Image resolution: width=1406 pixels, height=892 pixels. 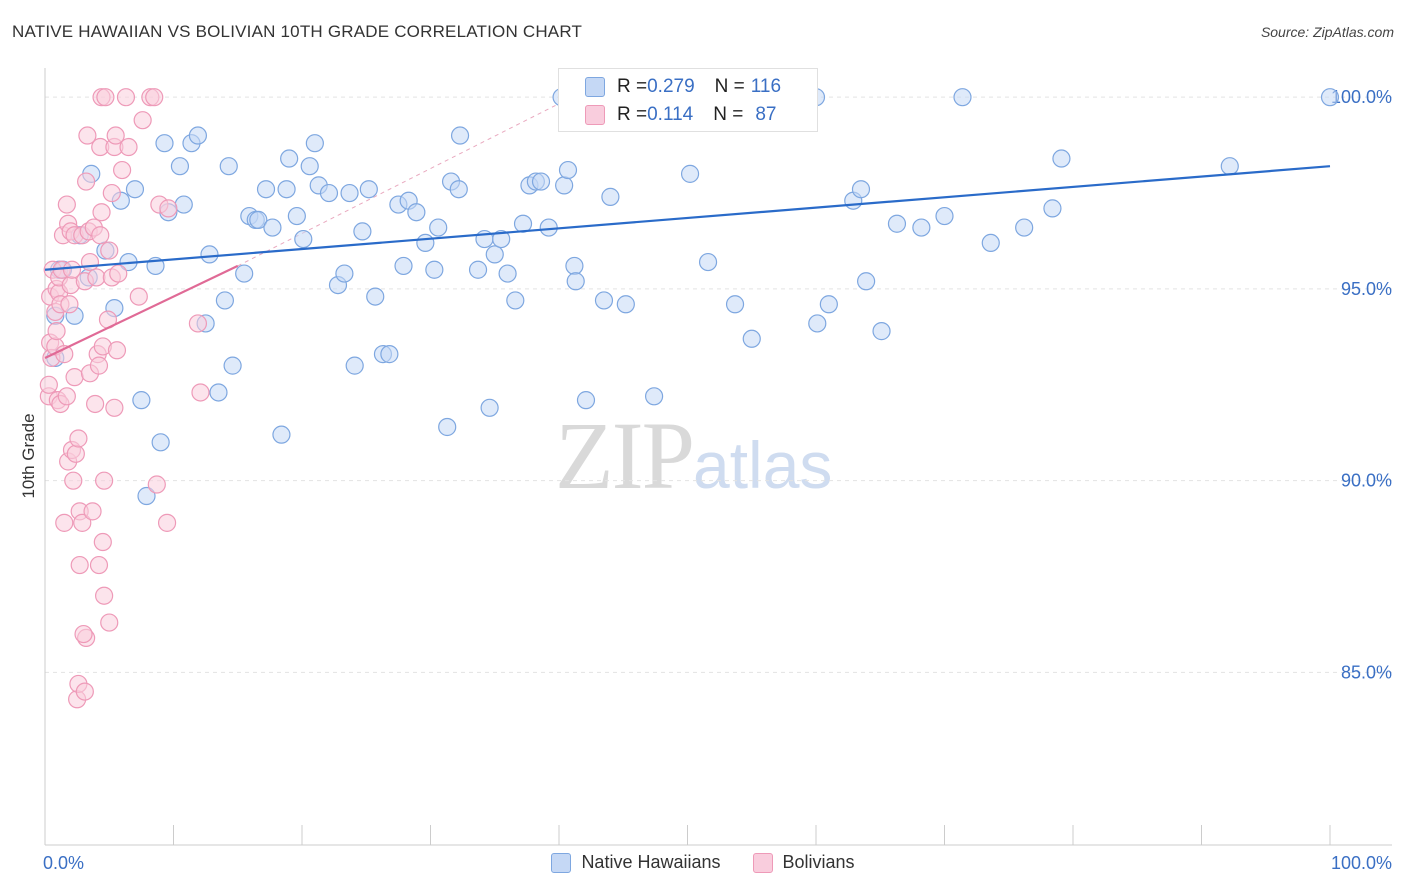 I want to click on legend-item-native-hawaiians: Native Hawaiians, so click(x=636, y=862).